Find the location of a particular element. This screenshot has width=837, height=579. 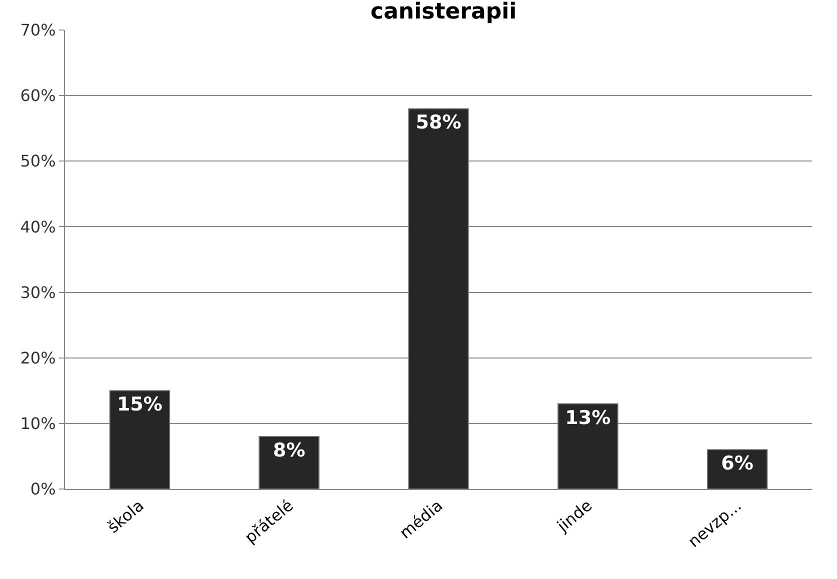

y-tick-label: 40% is located at coordinates (38, 226).